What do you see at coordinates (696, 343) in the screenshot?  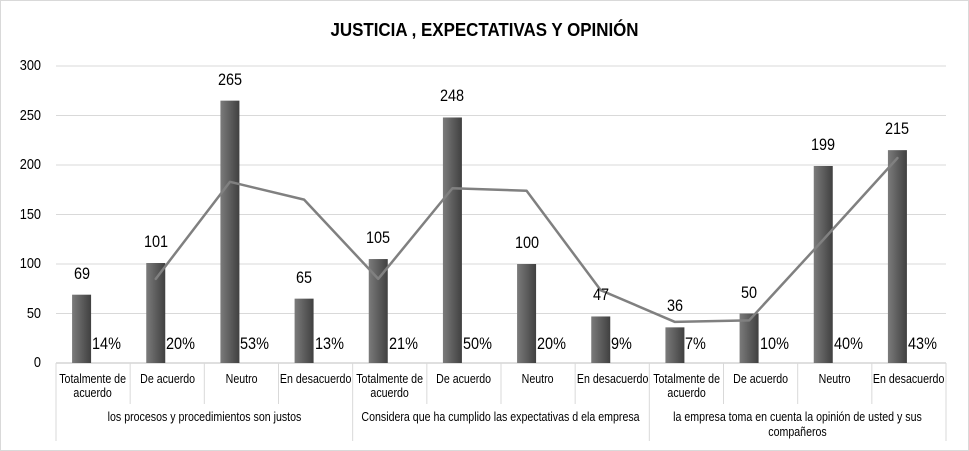 I see `percent-label: 7%` at bounding box center [696, 343].